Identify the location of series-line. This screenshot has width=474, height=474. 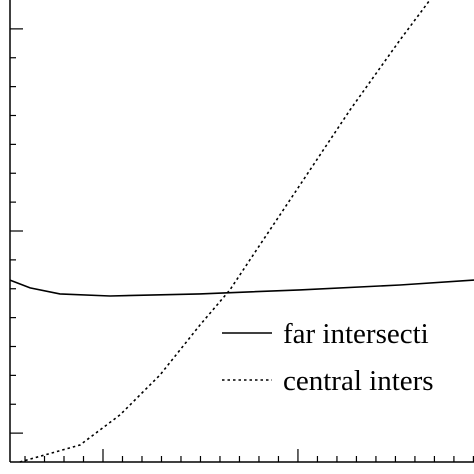
(241, 288).